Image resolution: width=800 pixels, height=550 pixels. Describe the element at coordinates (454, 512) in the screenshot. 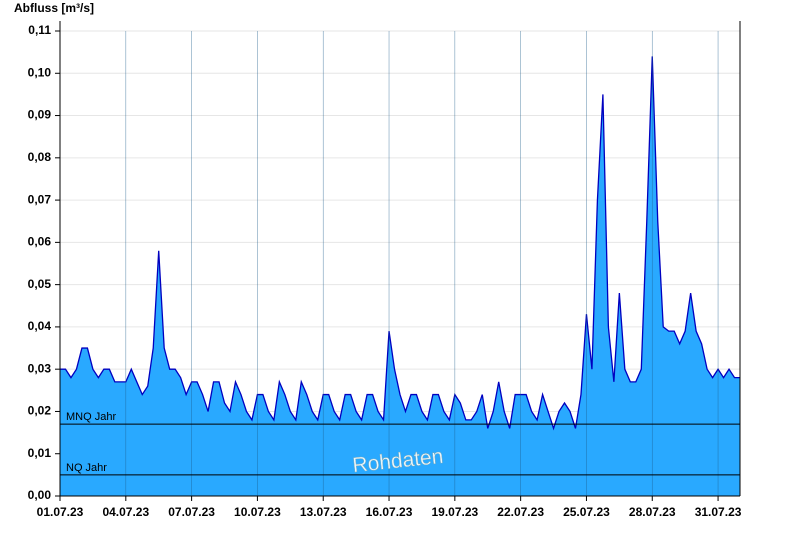

I see `x-tick-label: 19.07.23` at that location.